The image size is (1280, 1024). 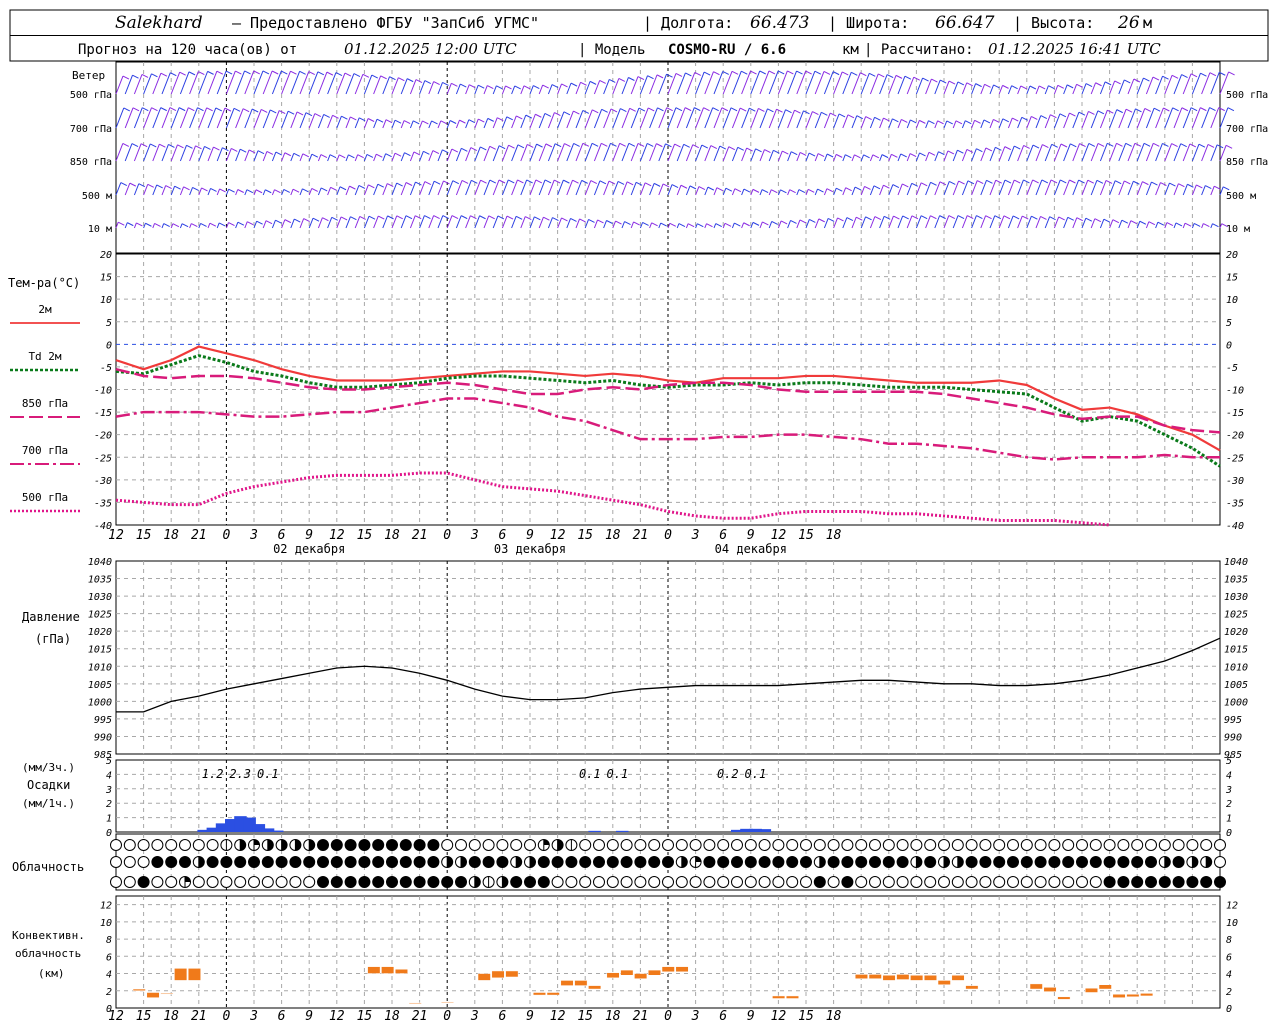 What do you see at coordinates (765, 830) in the screenshot?
I see `precip-bar` at bounding box center [765, 830].